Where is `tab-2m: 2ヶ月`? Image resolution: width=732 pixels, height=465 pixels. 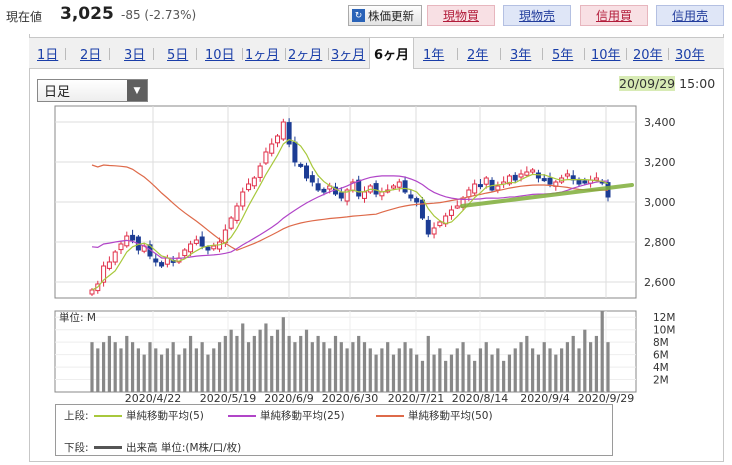
tab-2m: 2ヶ月 is located at coordinates (305, 55).